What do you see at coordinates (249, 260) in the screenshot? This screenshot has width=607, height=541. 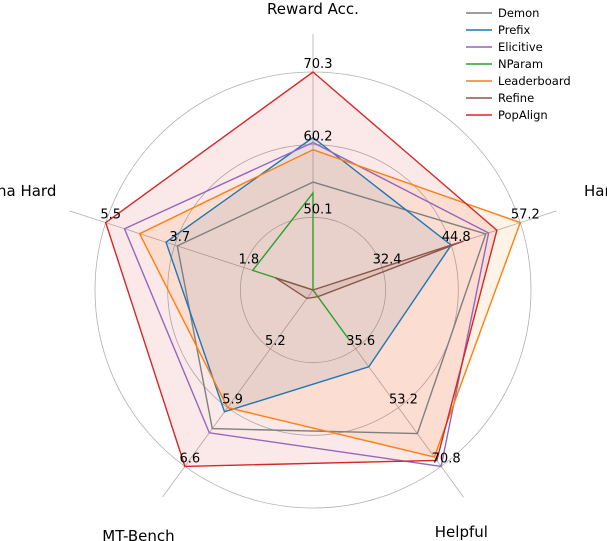 I see `tick-label: 1.8` at bounding box center [249, 260].